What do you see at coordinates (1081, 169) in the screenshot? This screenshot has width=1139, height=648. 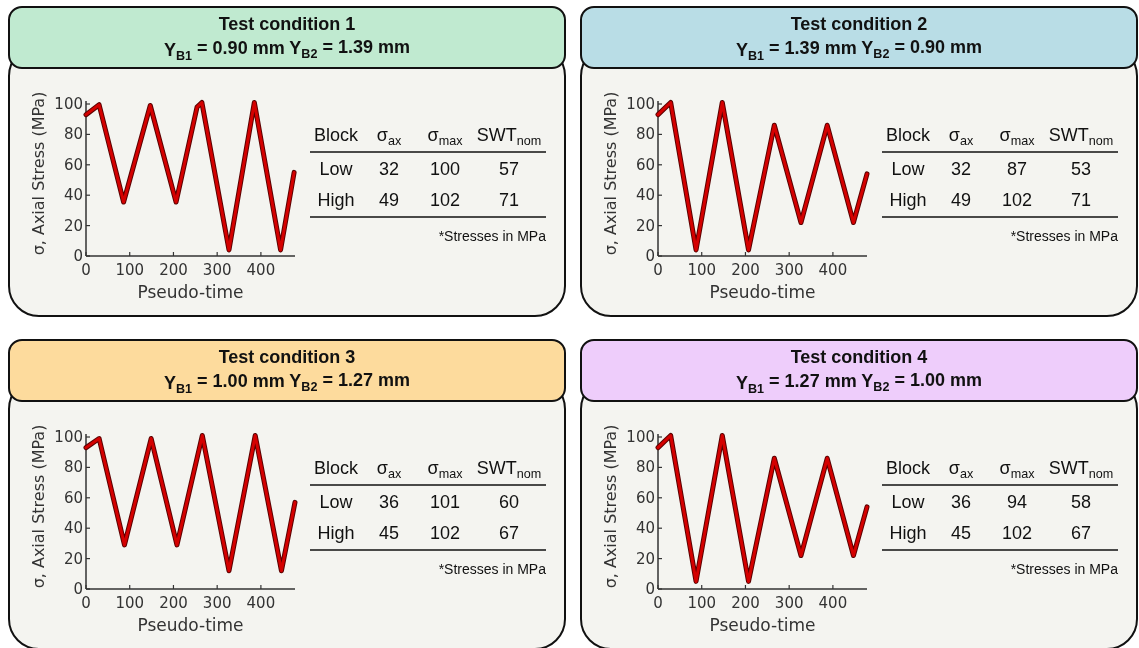 I see `text: 53` at bounding box center [1081, 169].